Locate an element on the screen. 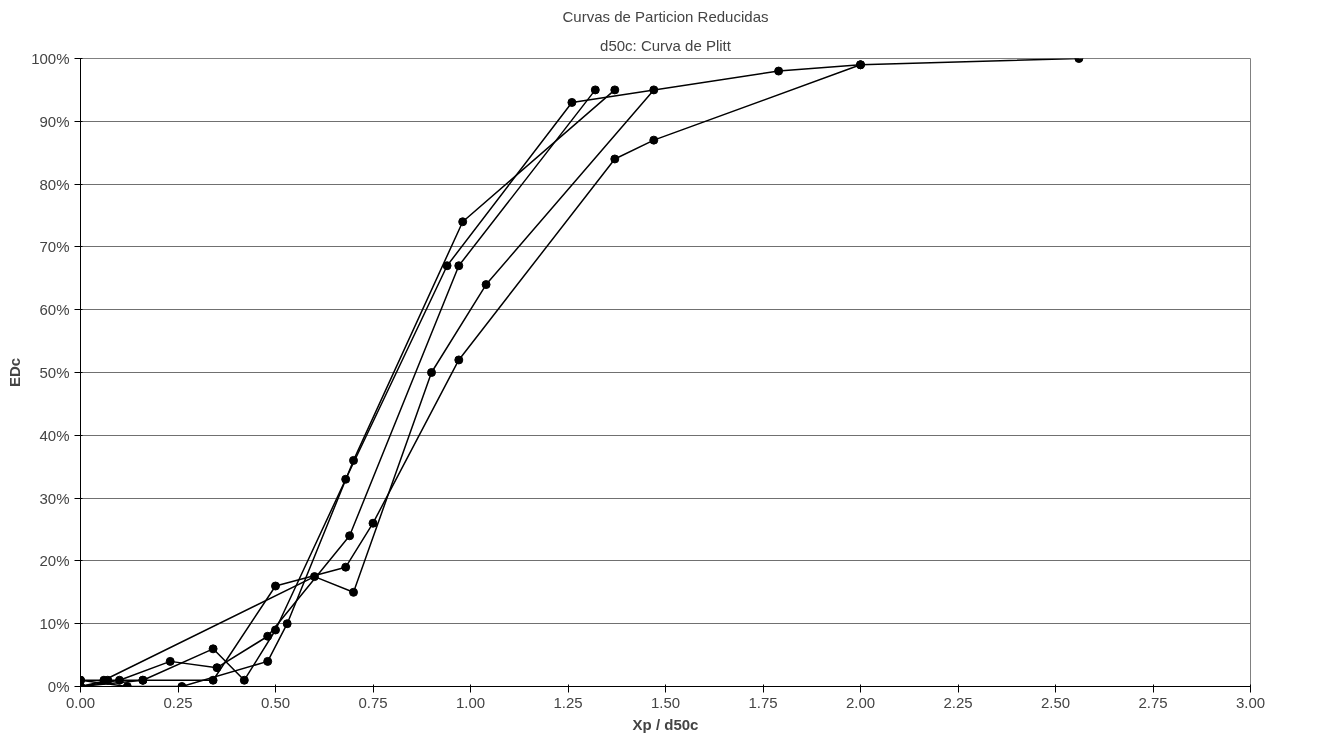 This screenshot has height=747, width=1317. y-tick-label: 80% is located at coordinates (54, 184).